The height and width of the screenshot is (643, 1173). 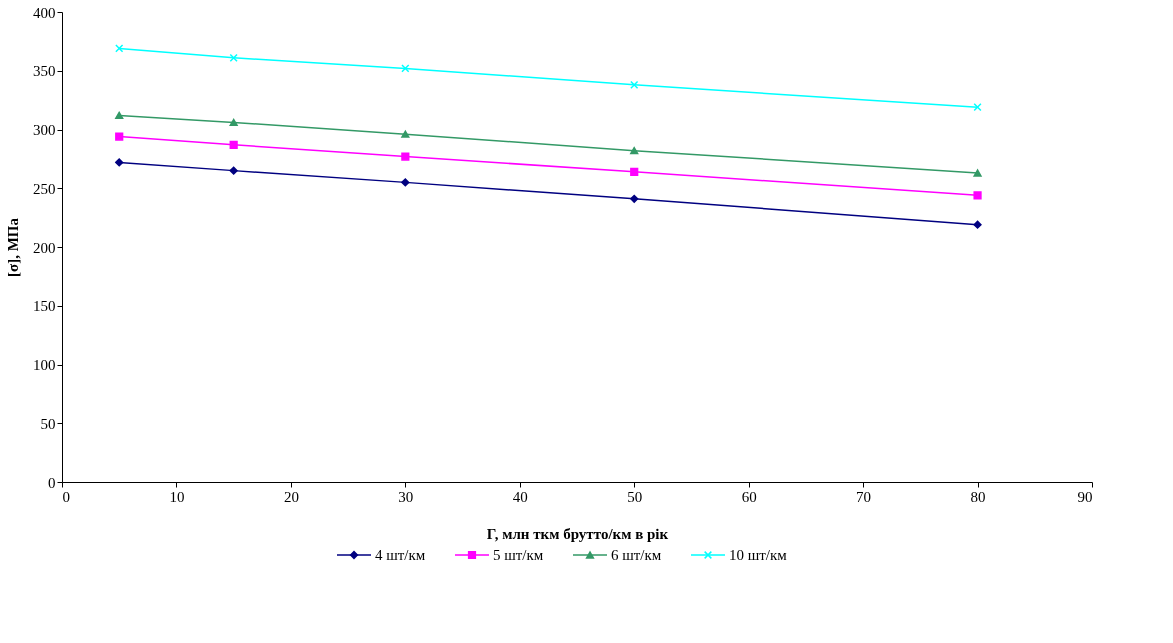 I want to click on y-tick-label: 100, so click(x=44, y=365).